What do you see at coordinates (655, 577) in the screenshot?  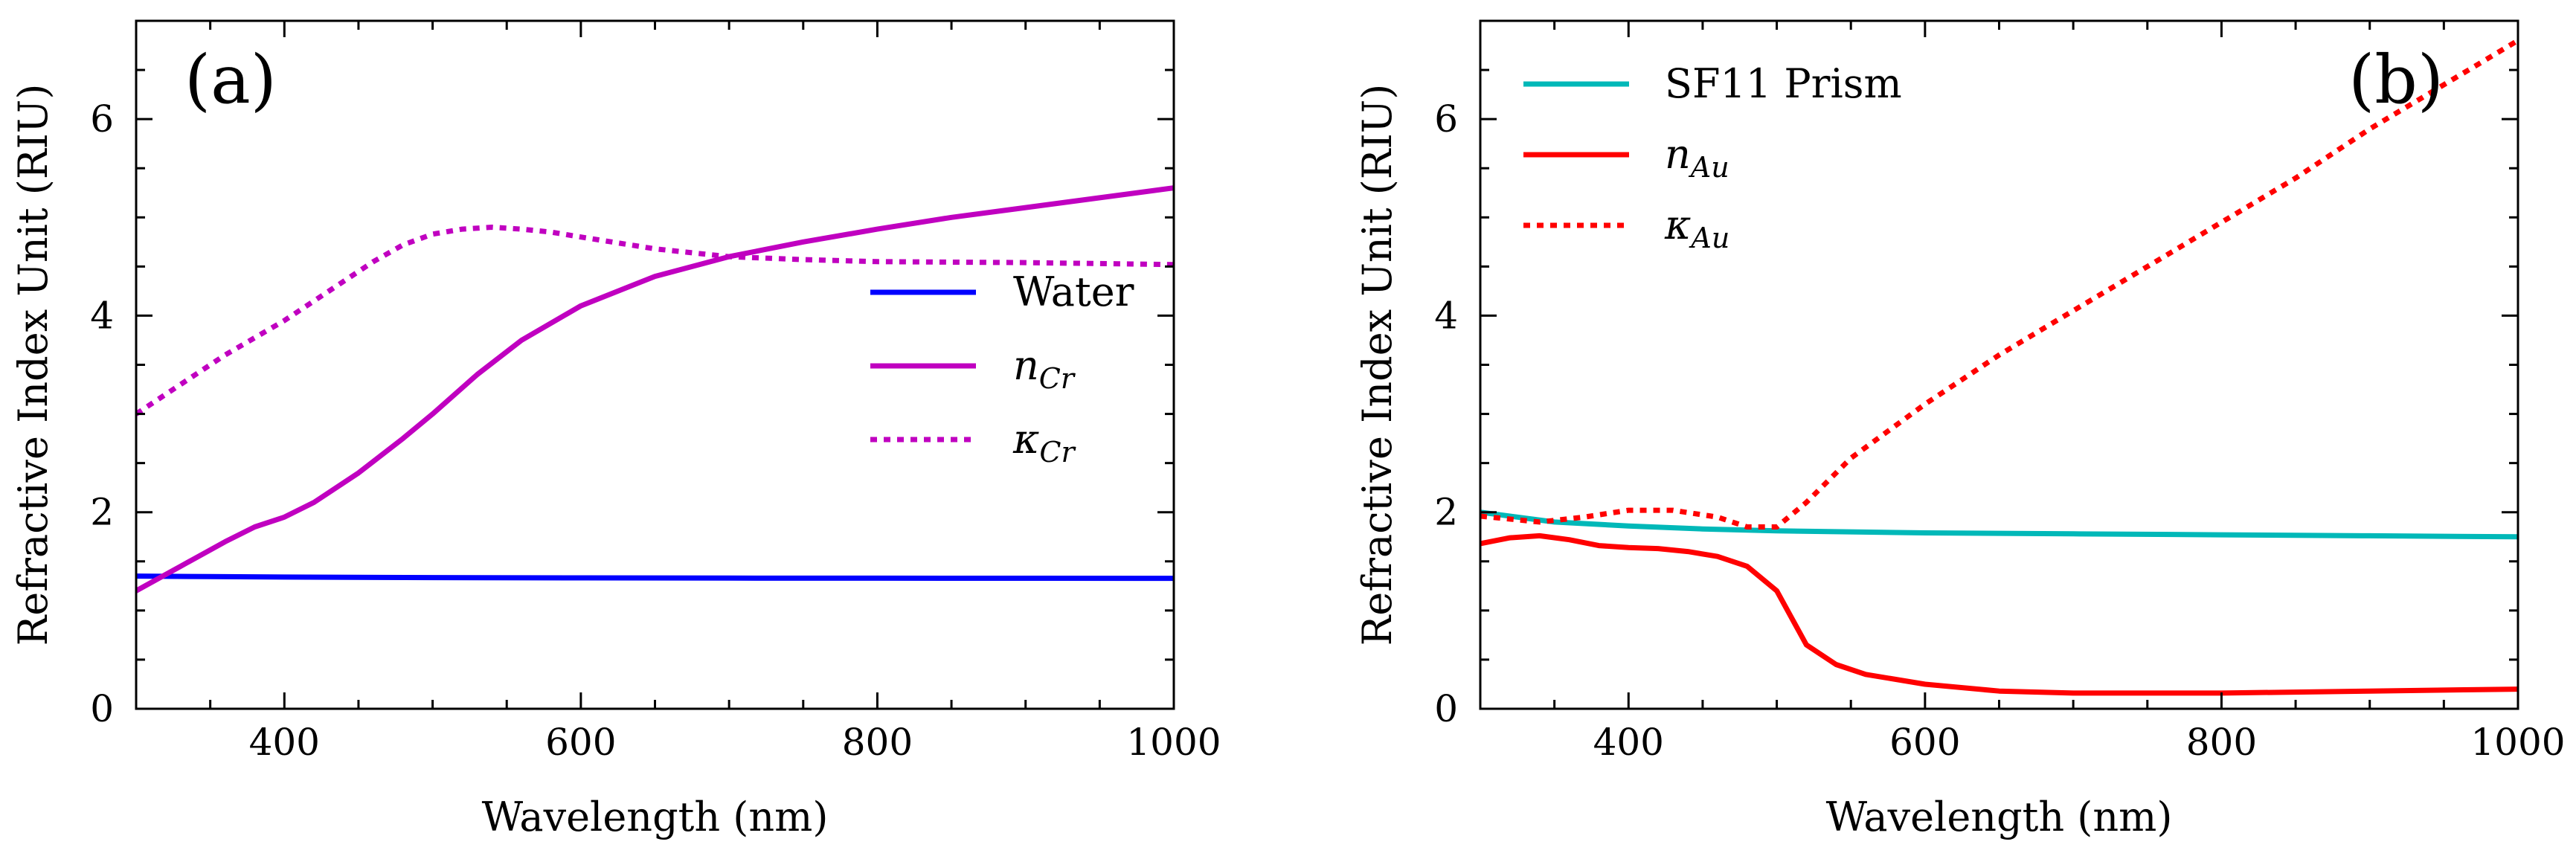 I see `series-line-water` at bounding box center [655, 577].